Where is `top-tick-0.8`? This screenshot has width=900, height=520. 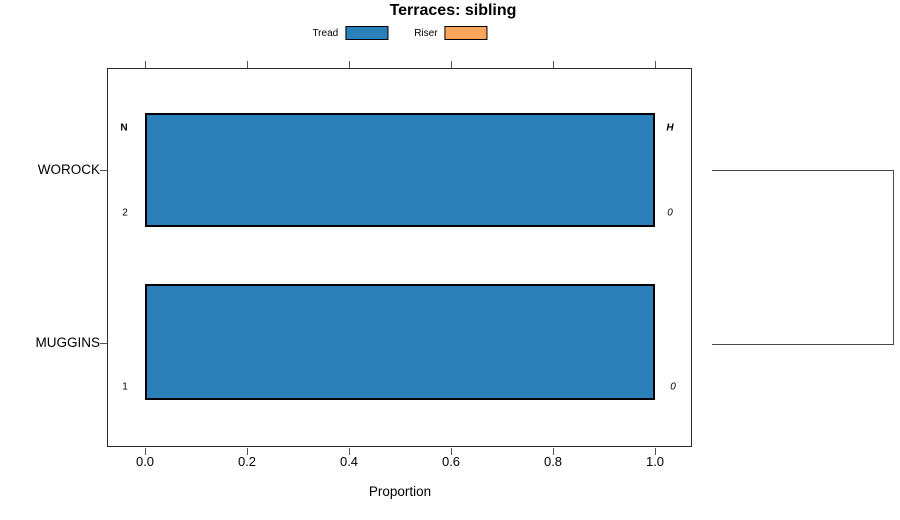 top-tick-0.8 is located at coordinates (553, 64).